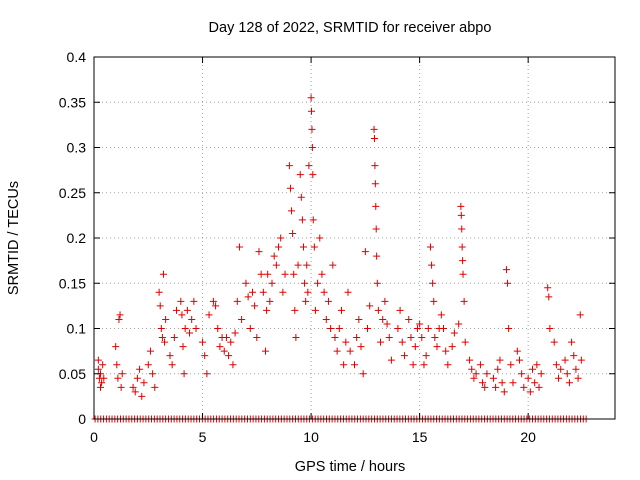  Describe the element at coordinates (77, 57) in the screenshot. I see `y-tick-label: 0.4` at that location.